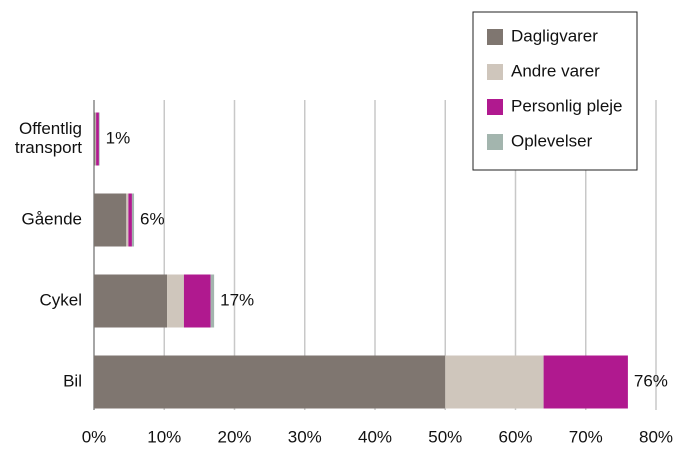 The height and width of the screenshot is (456, 680). I want to click on x-tick-label: 10%, so click(164, 436).